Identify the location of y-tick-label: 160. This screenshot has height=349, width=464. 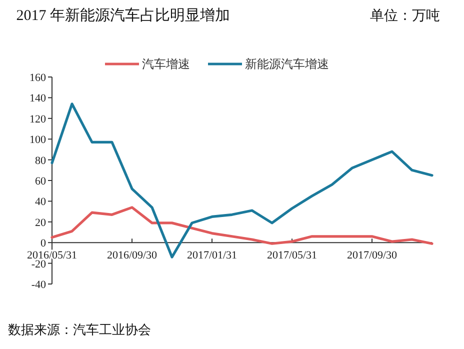
(38, 78).